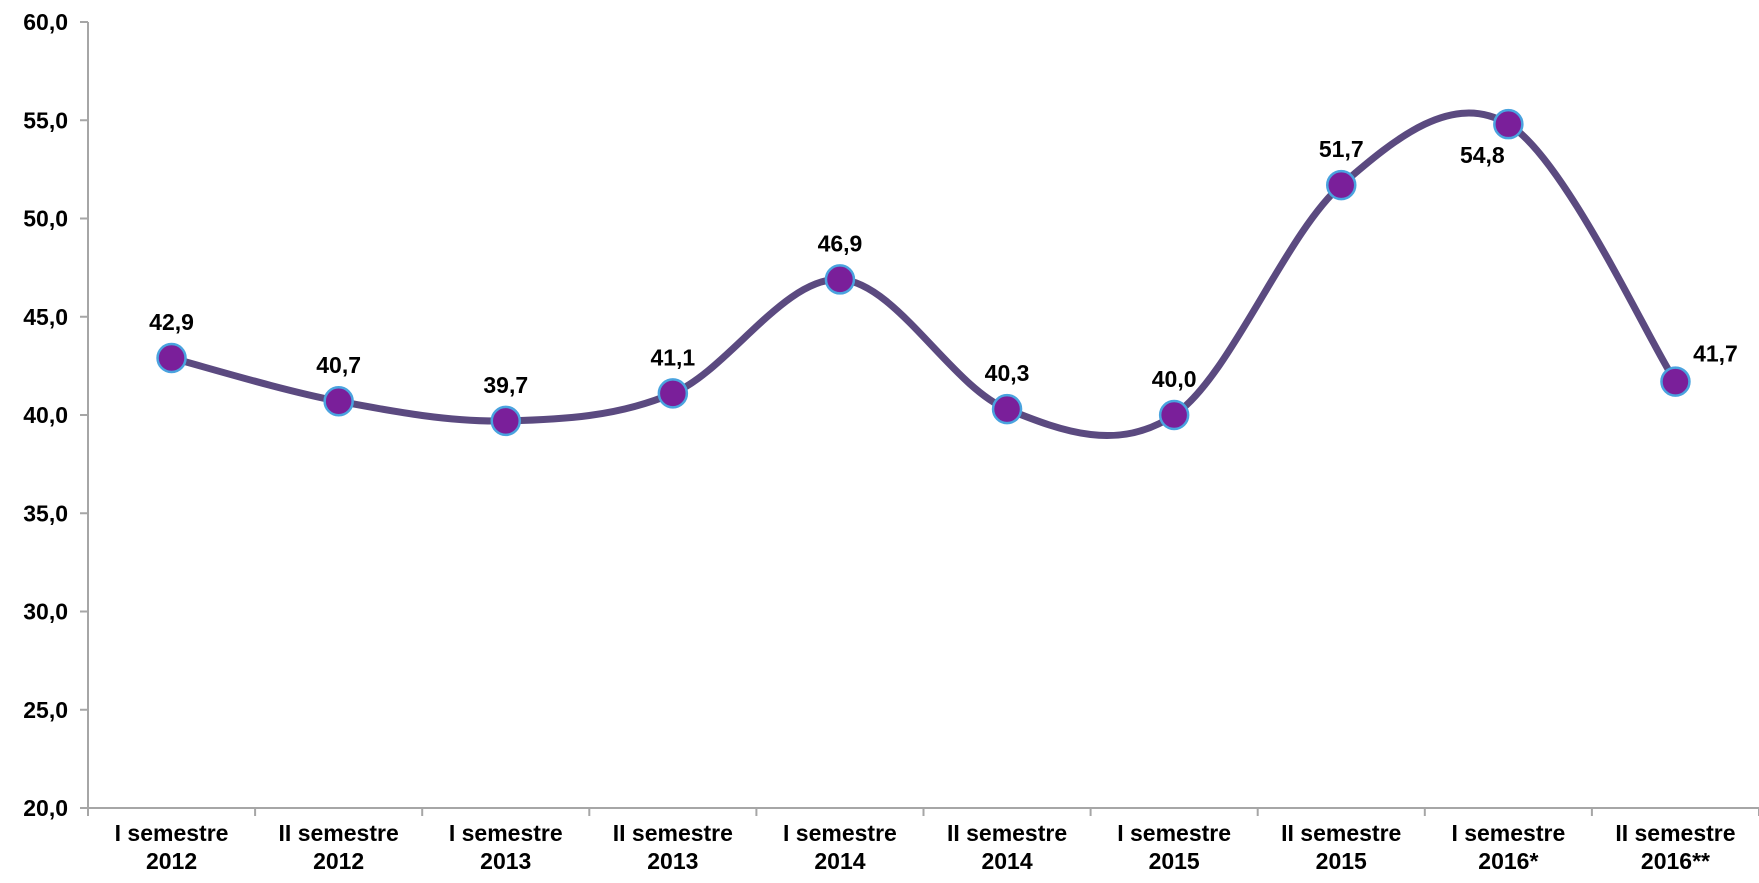  I want to click on x-category-label: II semestre 2014, so click(1007, 847).